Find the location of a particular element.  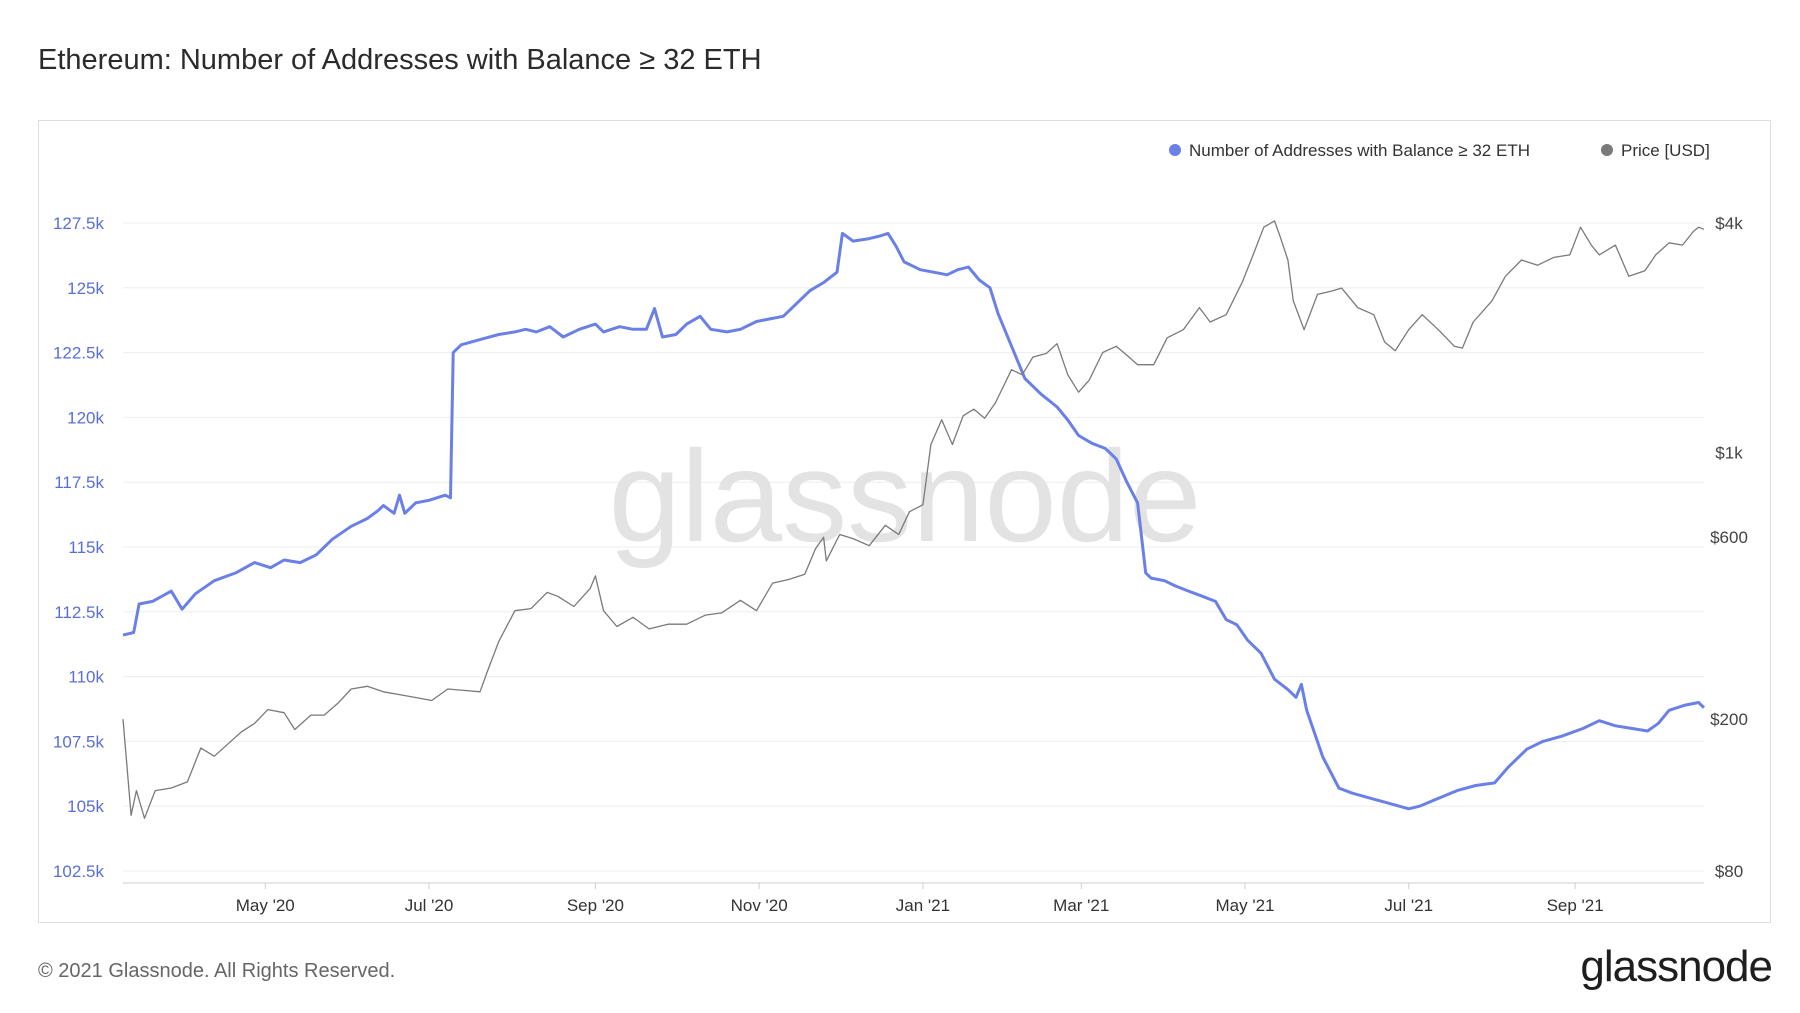

y-left-tick-label: 102.5k is located at coordinates (79, 871).